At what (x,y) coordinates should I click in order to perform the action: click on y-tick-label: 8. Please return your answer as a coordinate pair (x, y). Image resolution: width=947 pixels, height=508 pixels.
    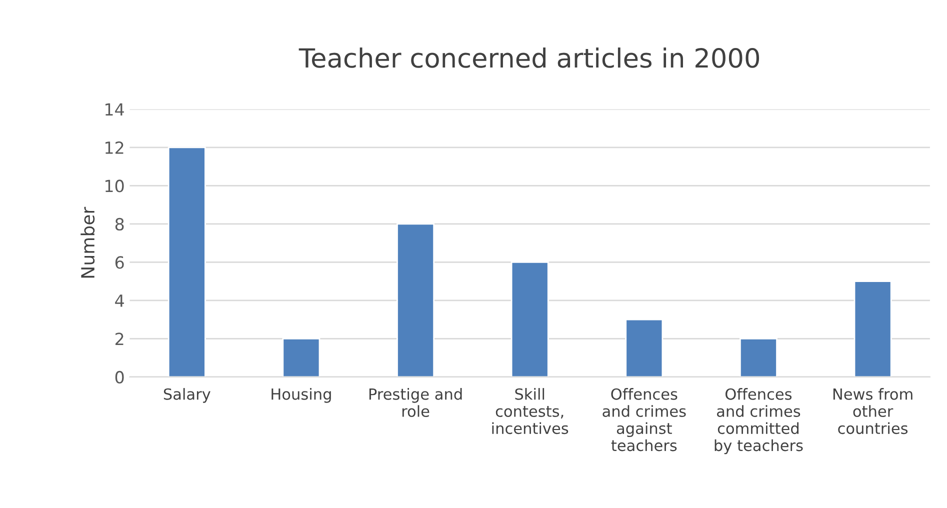
    Looking at the image, I should click on (119, 224).